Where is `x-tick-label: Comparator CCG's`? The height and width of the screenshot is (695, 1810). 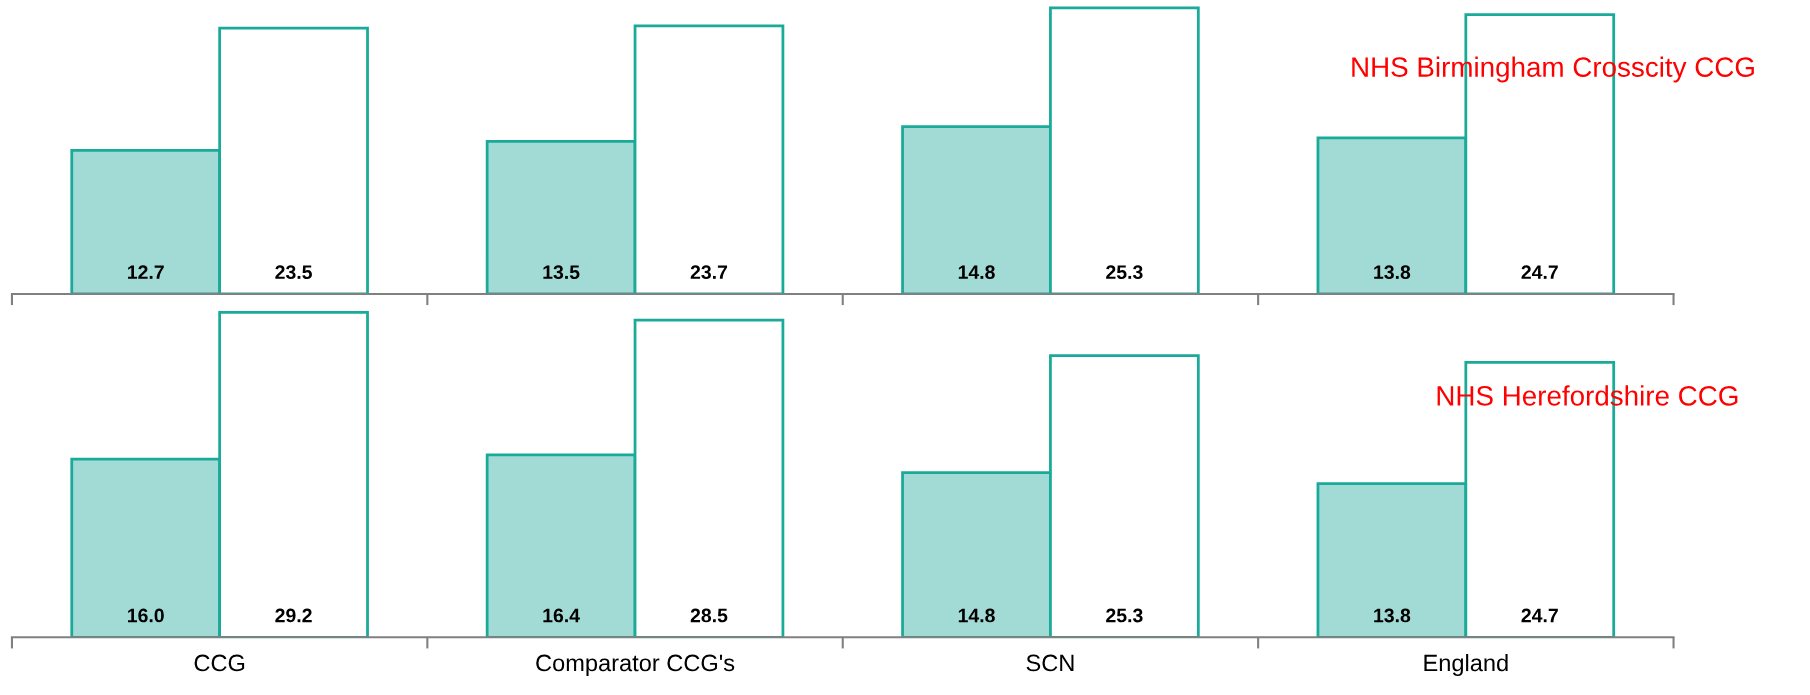 x-tick-label: Comparator CCG's is located at coordinates (635, 665).